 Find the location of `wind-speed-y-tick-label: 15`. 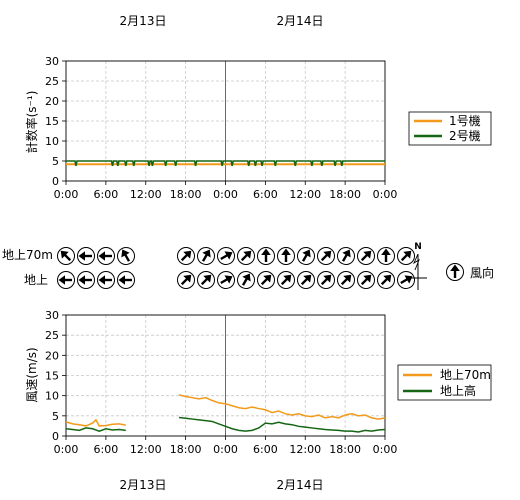

wind-speed-y-tick-label: 15 is located at coordinates (52, 376).